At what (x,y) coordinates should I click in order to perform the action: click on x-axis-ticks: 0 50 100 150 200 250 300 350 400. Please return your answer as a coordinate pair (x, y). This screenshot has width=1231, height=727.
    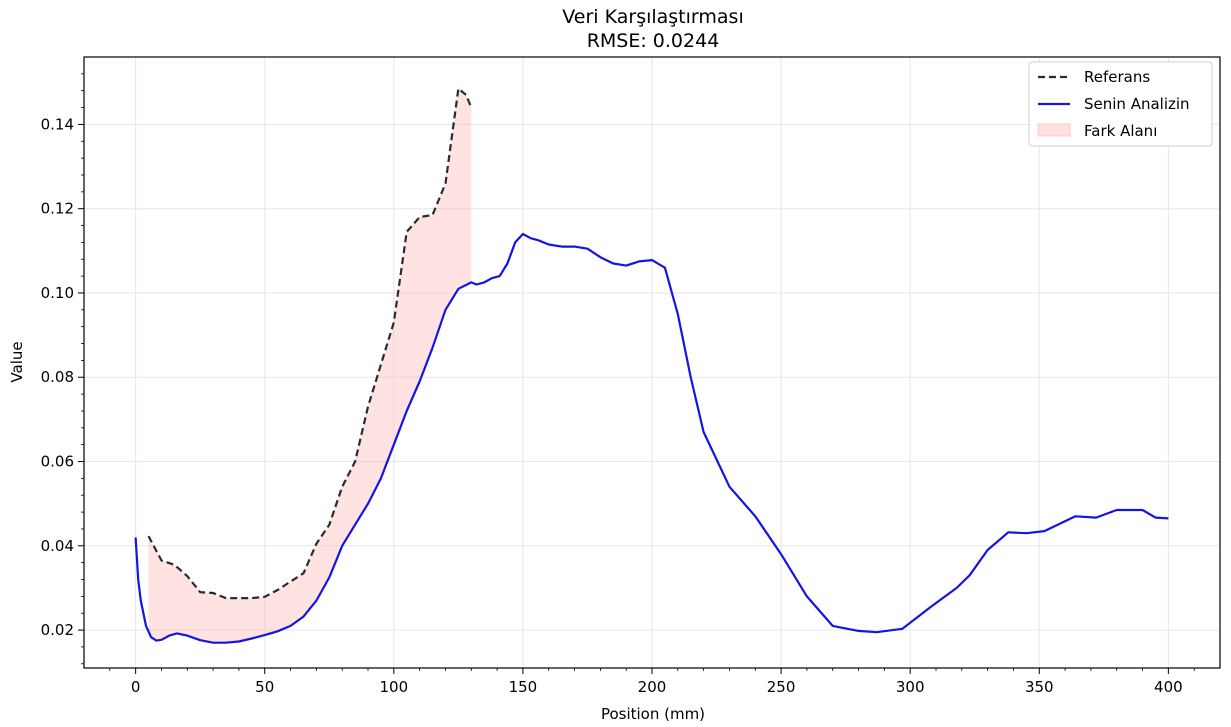
    Looking at the image, I should click on (652, 682).